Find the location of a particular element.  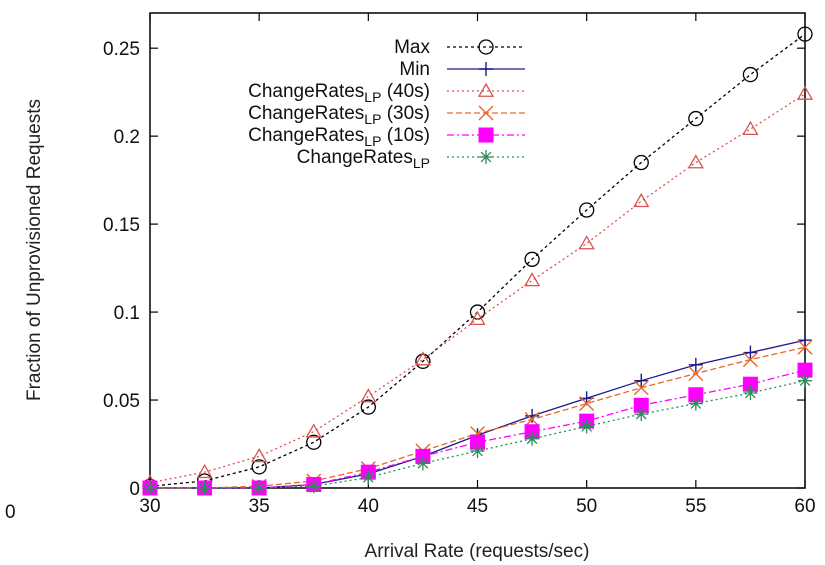

y-tick-label: 0.1 is located at coordinates (127, 313).